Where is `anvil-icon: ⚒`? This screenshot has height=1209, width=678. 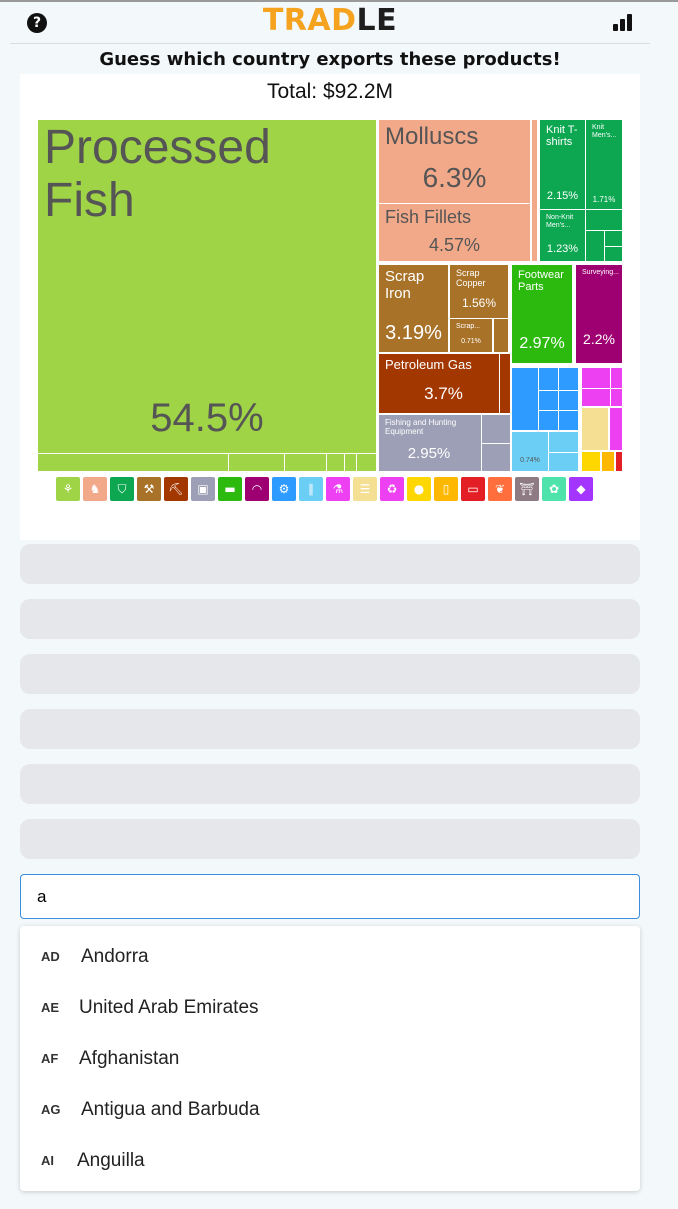
anvil-icon: ⚒ is located at coordinates (149, 489).